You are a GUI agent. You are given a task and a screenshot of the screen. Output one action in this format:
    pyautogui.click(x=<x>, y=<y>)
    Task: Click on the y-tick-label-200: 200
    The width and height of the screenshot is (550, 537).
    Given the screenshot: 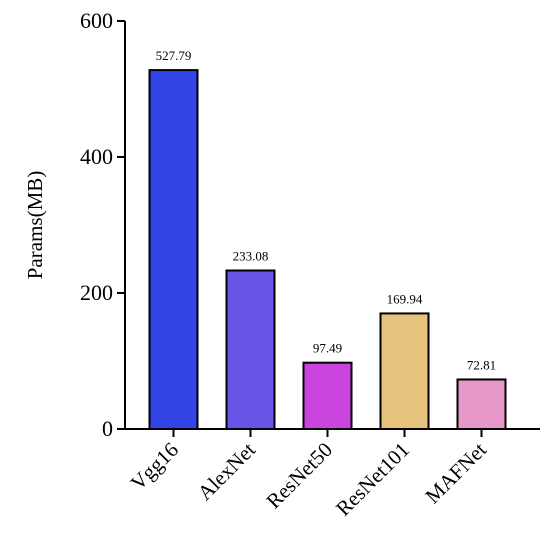 What is the action you would take?
    pyautogui.click(x=96, y=292)
    